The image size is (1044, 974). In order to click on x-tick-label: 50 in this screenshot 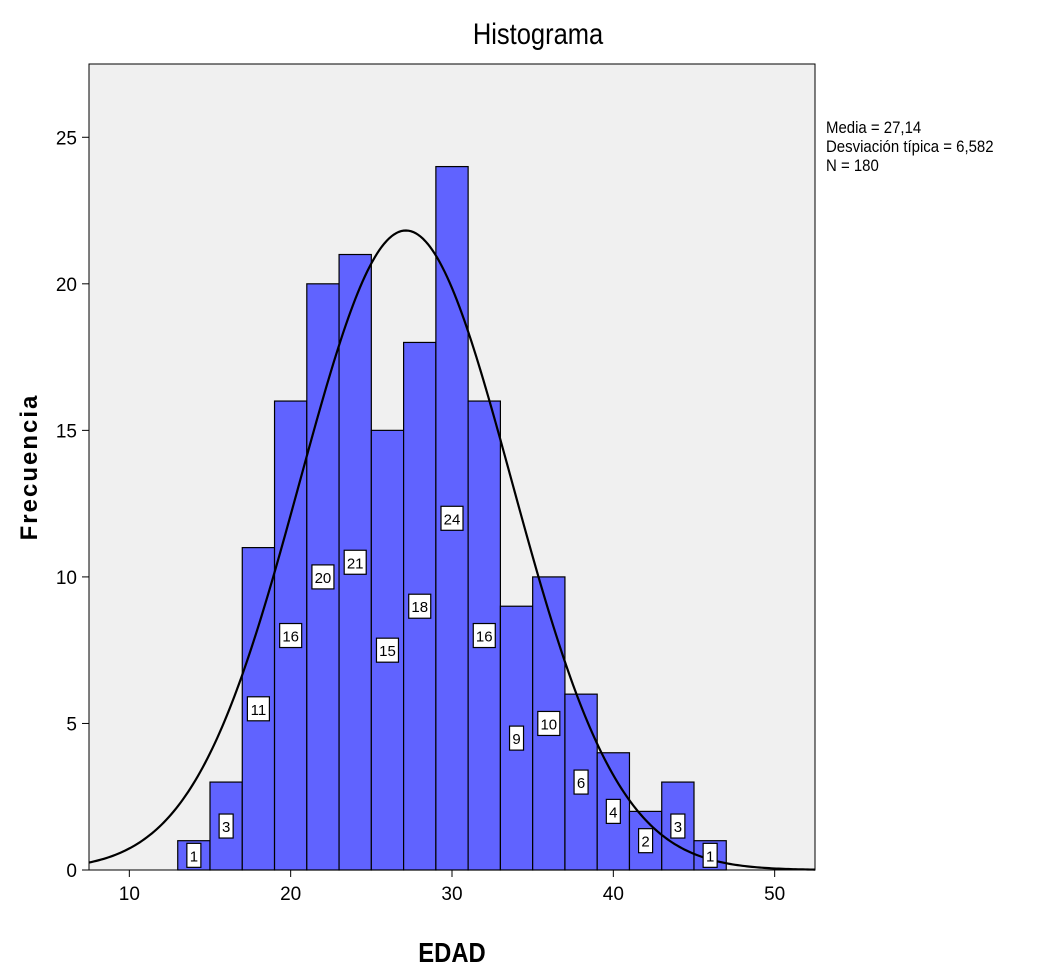, I will do `click(774, 894)`.